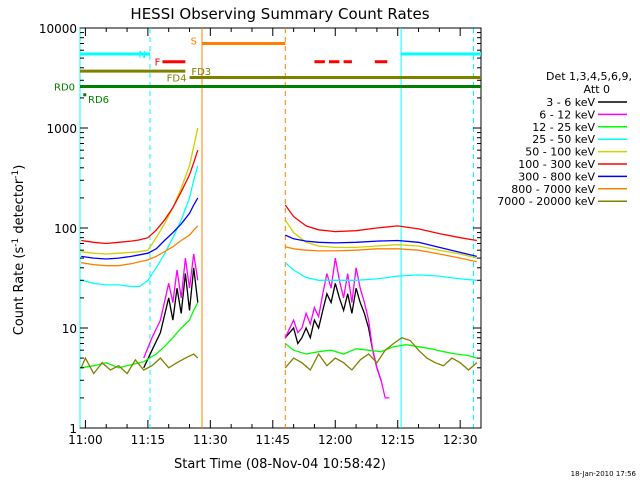 The height and width of the screenshot is (480, 640). I want to click on x-tick-label: 11:45, so click(272, 440).